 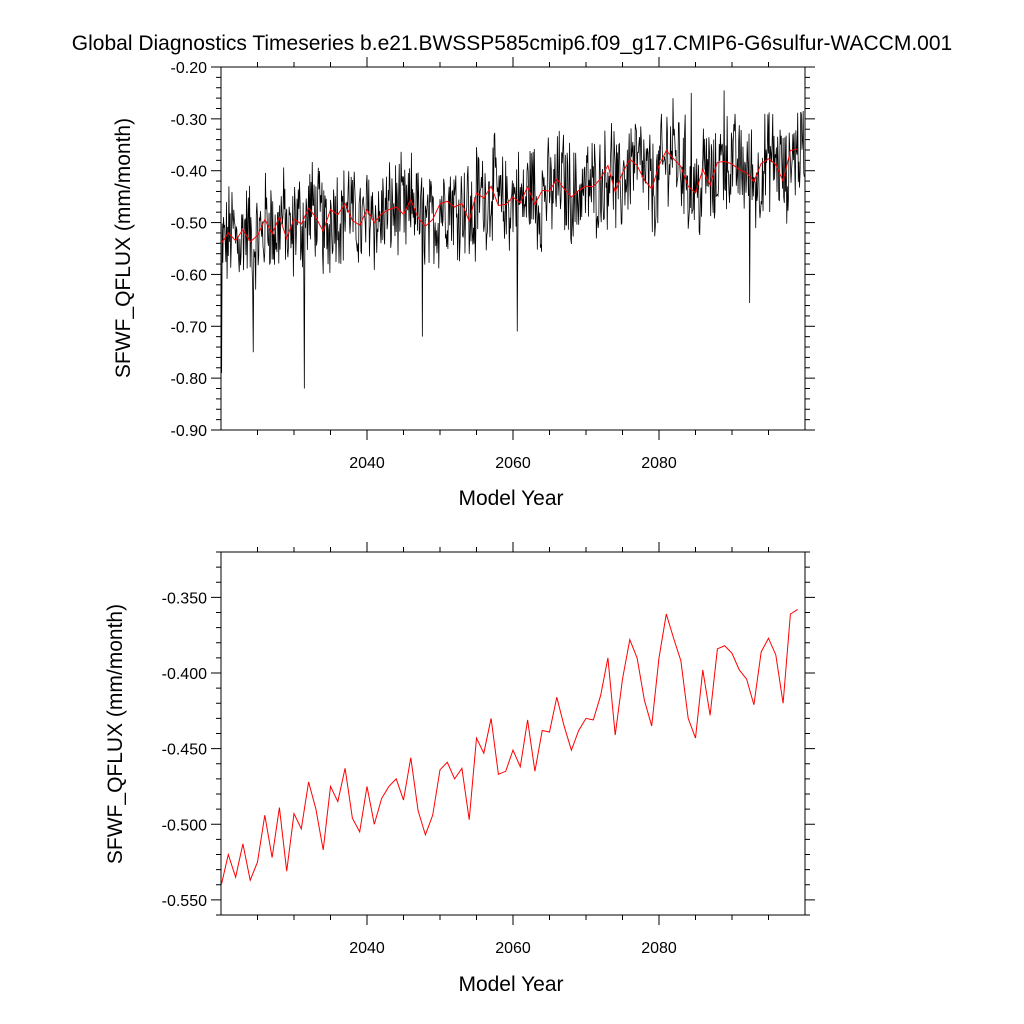 I want to click on bottom-x-tick-label: 2060, so click(x=513, y=948).